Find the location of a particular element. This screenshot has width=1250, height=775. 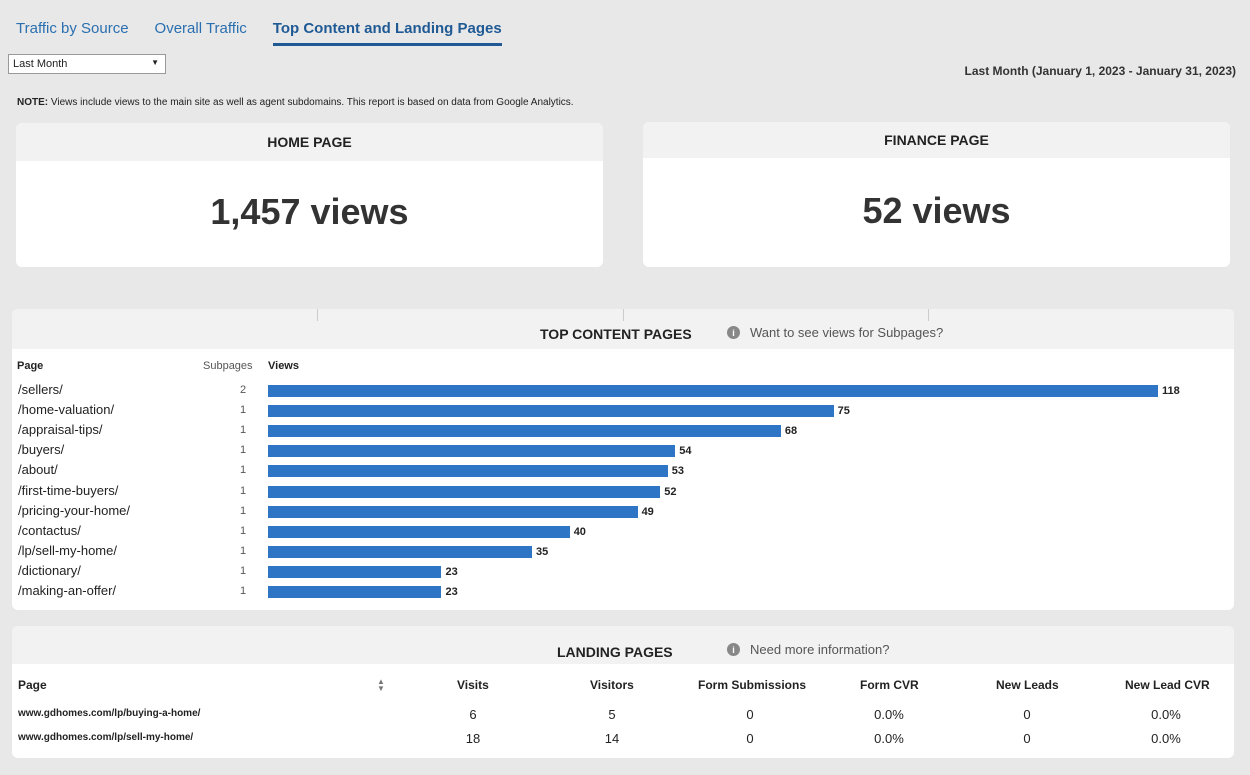

chevron-down-icon: ▼ is located at coordinates (155, 62).